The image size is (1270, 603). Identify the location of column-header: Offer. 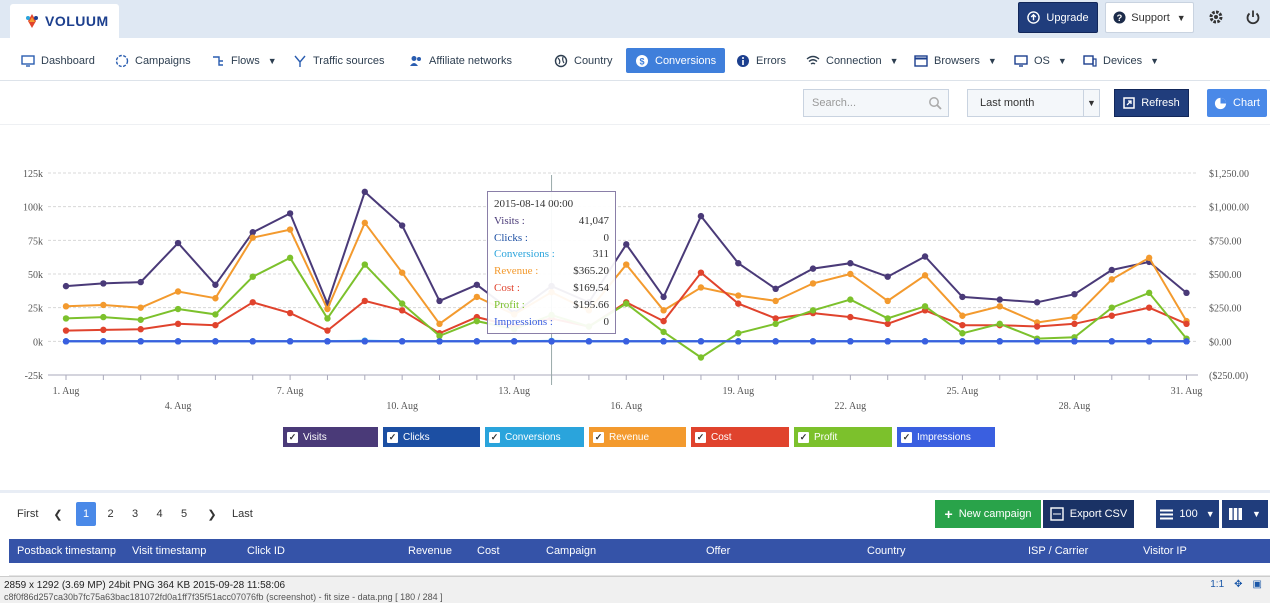
(718, 551).